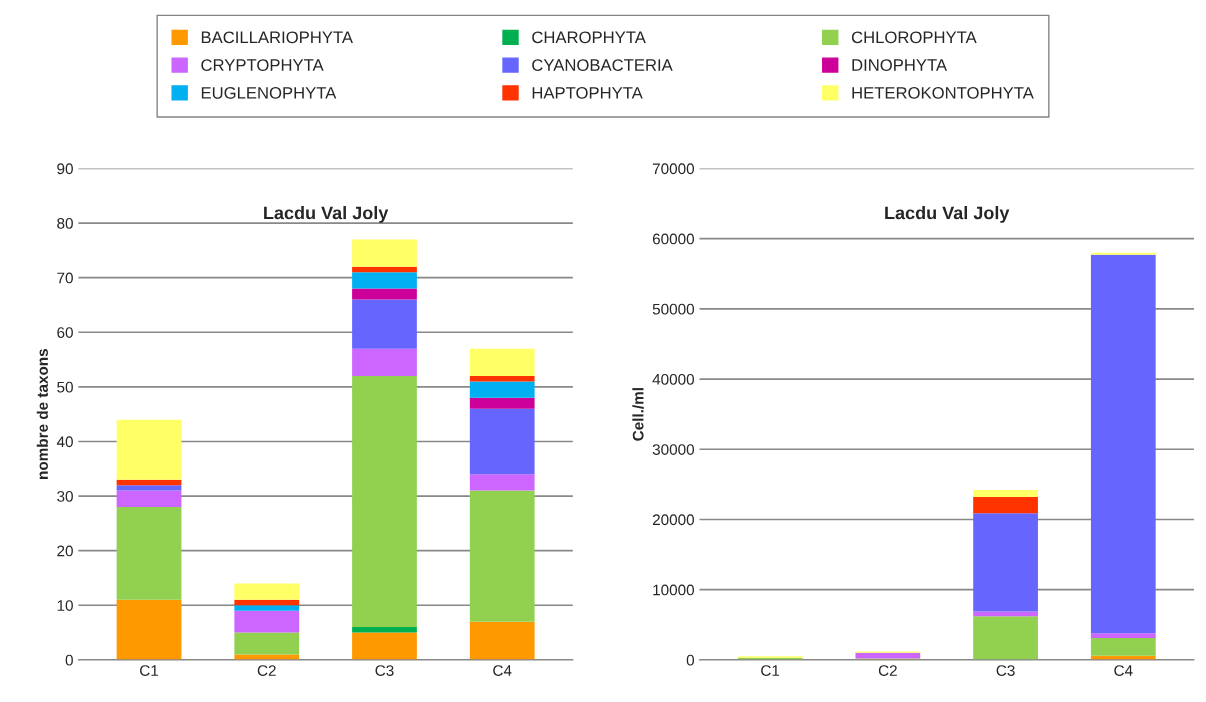  Describe the element at coordinates (673, 309) in the screenshot. I see `y-tick-label: 50000` at that location.